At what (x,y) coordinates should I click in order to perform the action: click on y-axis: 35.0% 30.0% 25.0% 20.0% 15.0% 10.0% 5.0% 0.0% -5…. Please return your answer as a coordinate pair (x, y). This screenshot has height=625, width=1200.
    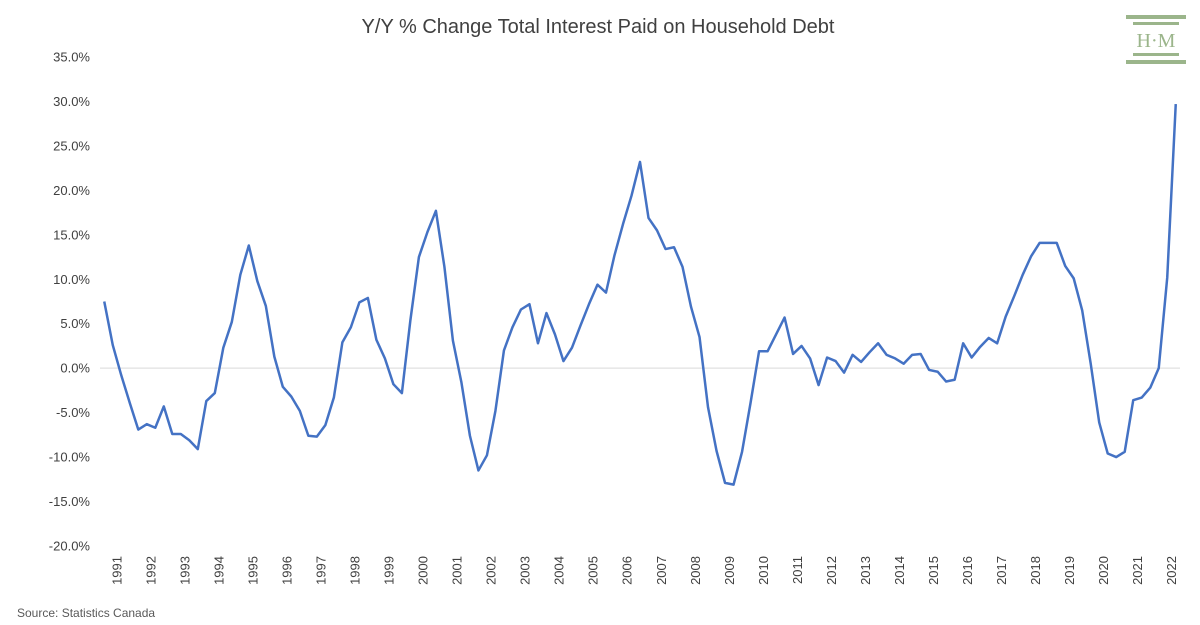
    Looking at the image, I should click on (70, 302).